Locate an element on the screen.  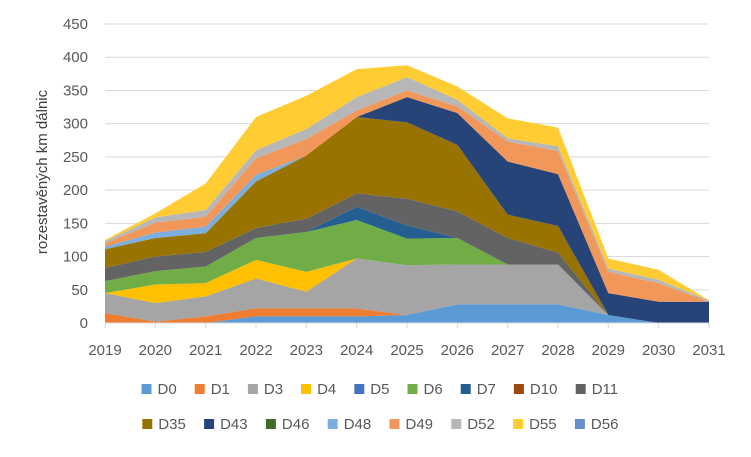
legend-label: D35 is located at coordinates (172, 424).